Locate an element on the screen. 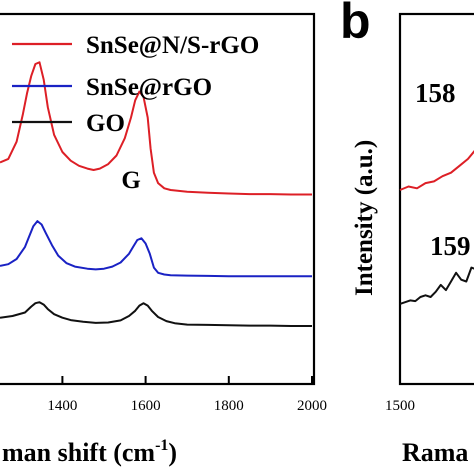  panel-b-letter: b is located at coordinates (355, 24).